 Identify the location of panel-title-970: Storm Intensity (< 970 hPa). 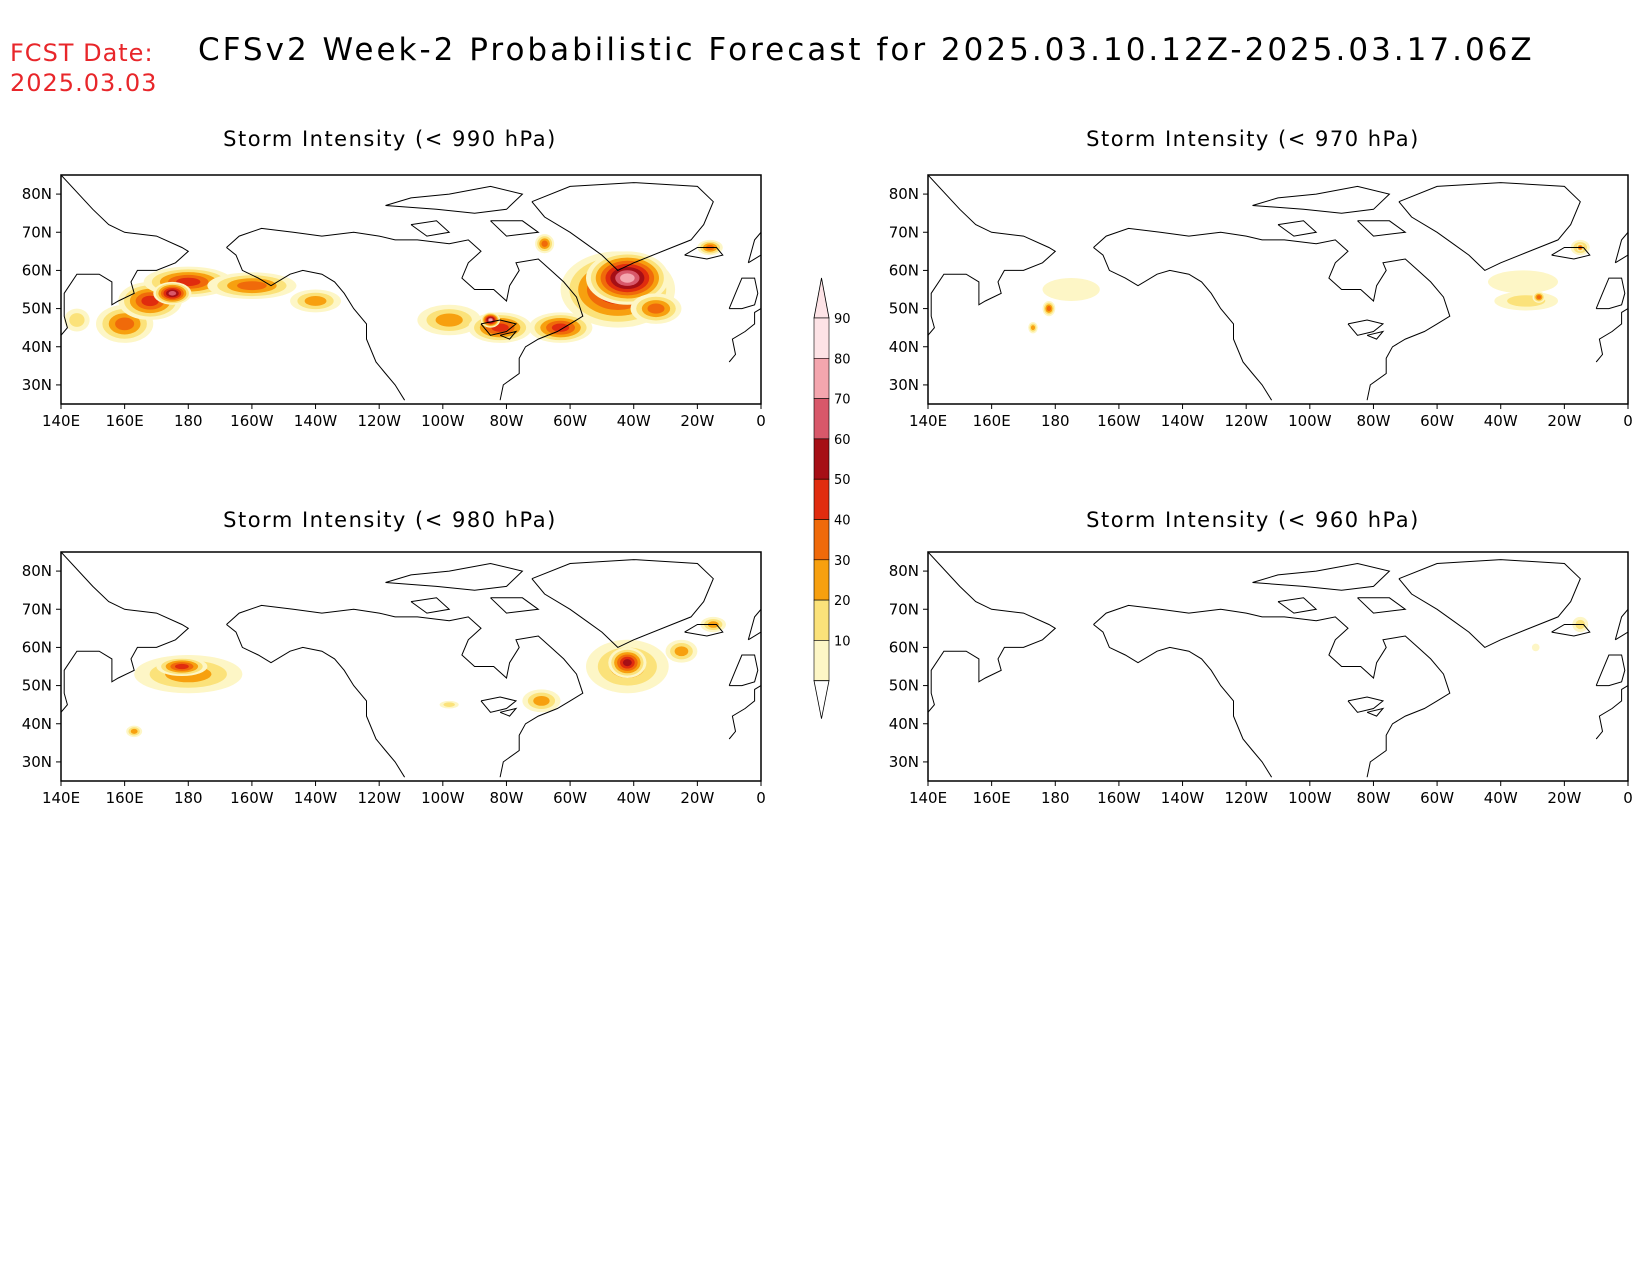
(1253, 139).